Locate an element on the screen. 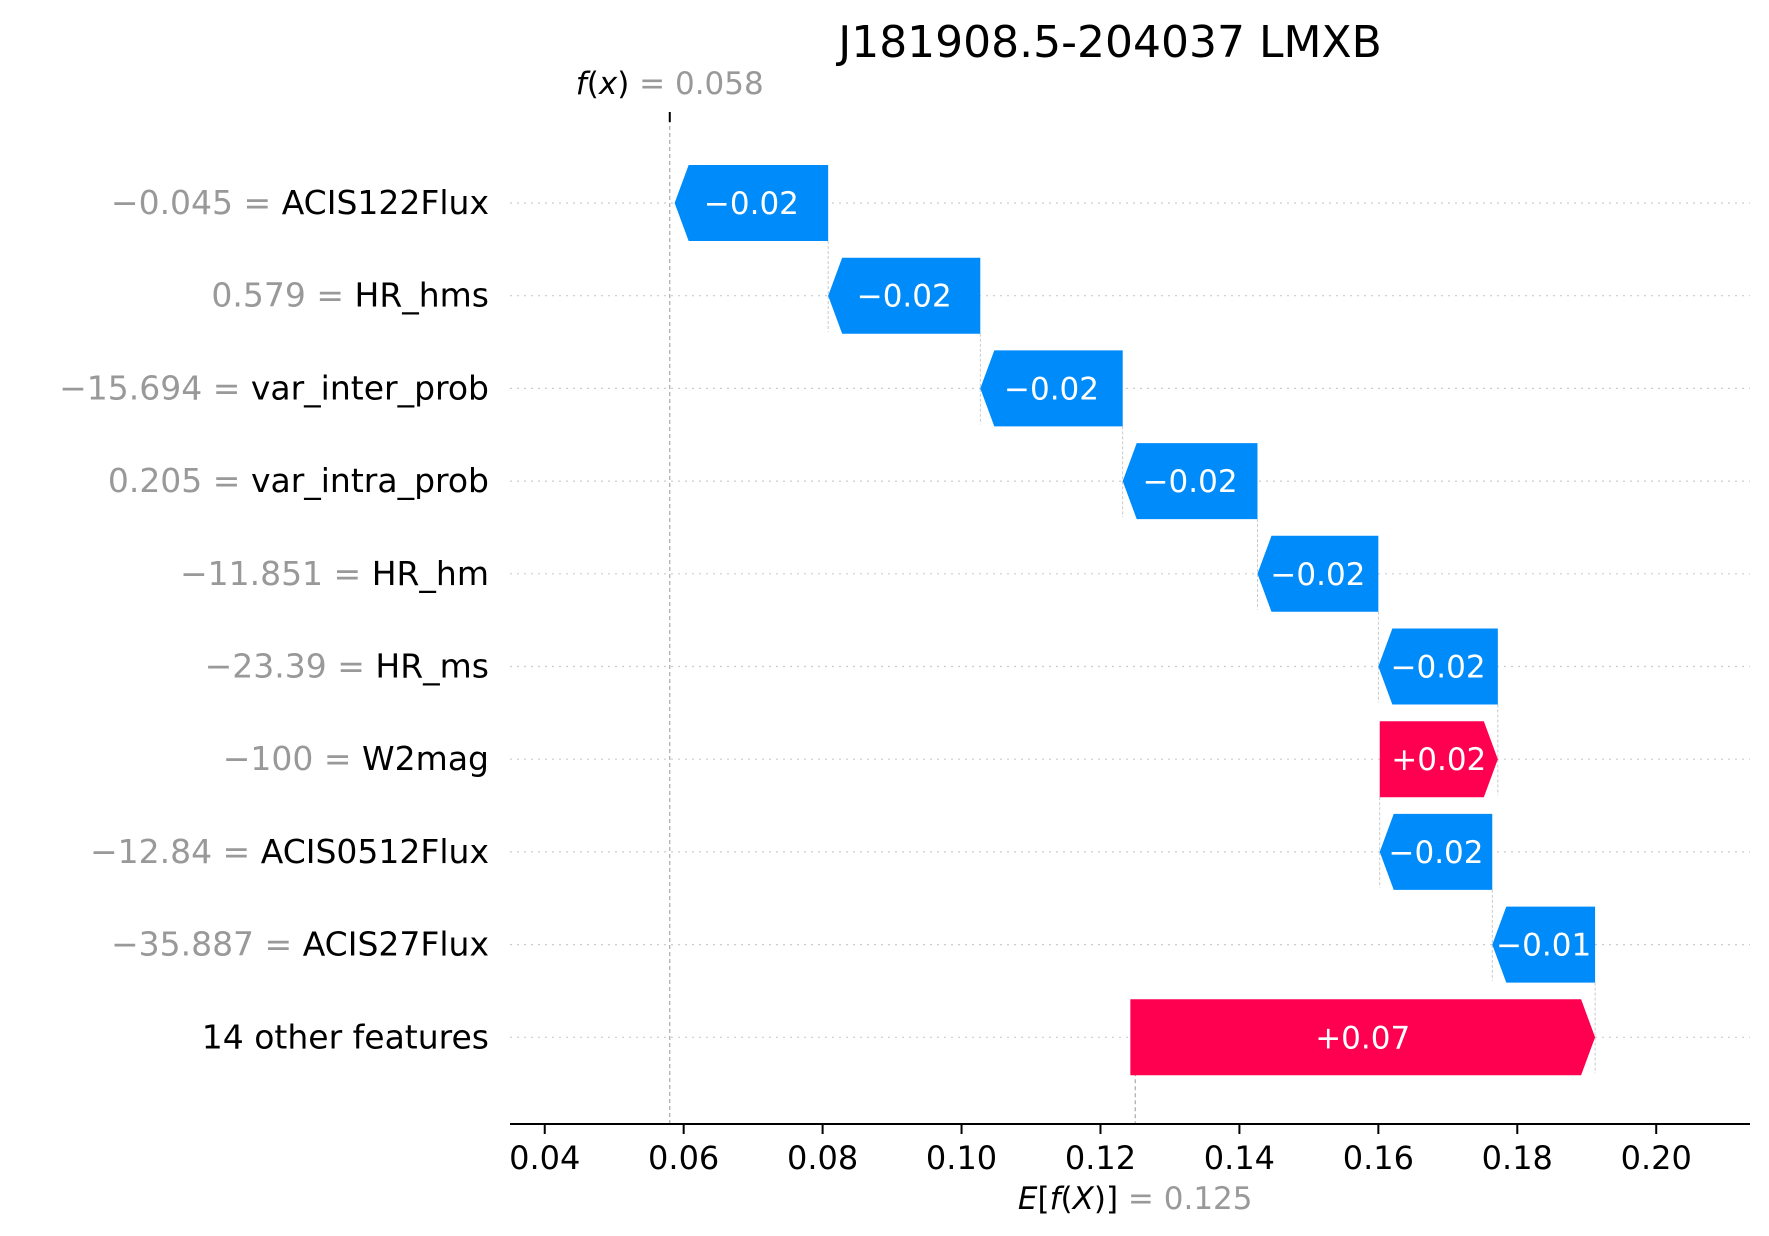 Image resolution: width=1769 pixels, height=1236 pixels. bar-acis122flux is located at coordinates (751, 203).